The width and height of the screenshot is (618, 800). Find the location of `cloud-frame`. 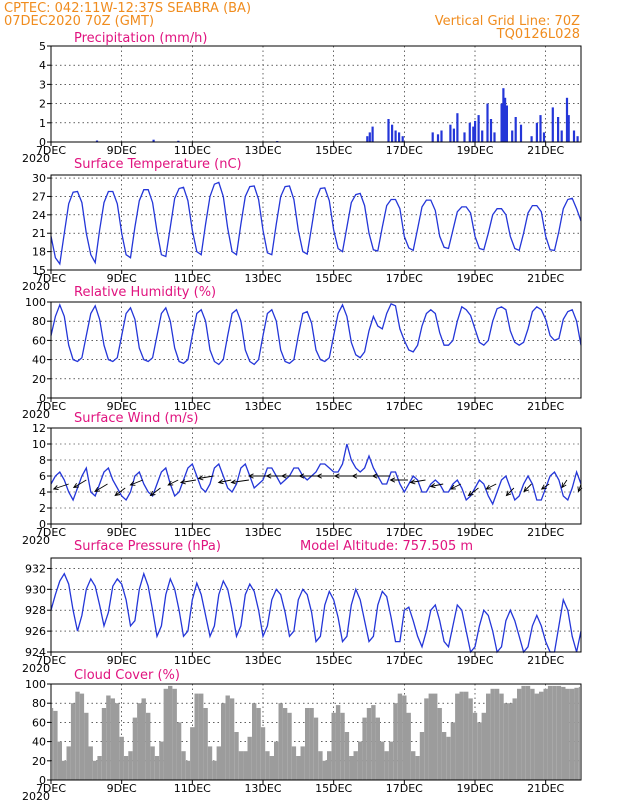

cloud-frame is located at coordinates (316, 732).